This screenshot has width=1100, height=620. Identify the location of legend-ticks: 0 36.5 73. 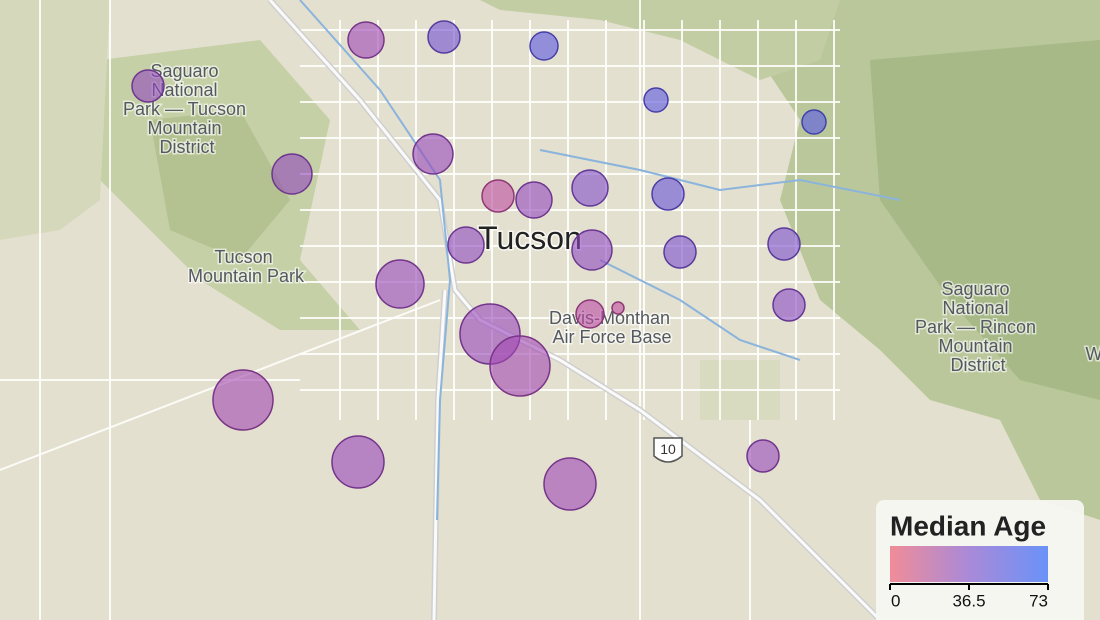
(969, 597).